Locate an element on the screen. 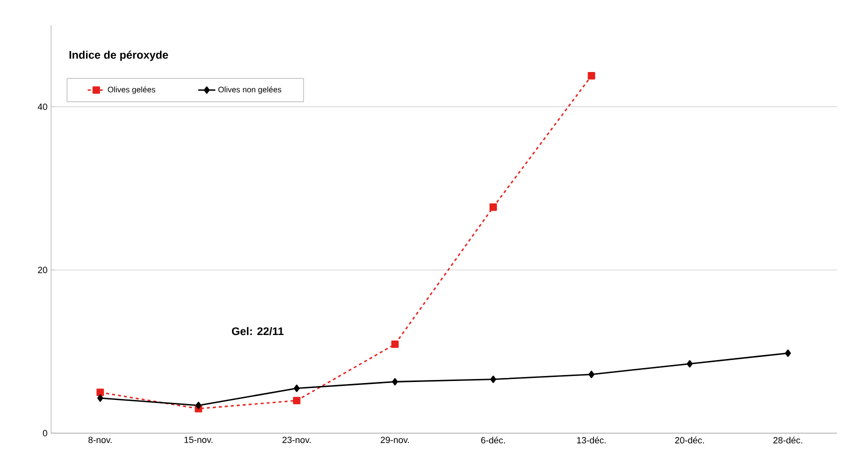  text: Indice de péroxyde is located at coordinates (119, 55).